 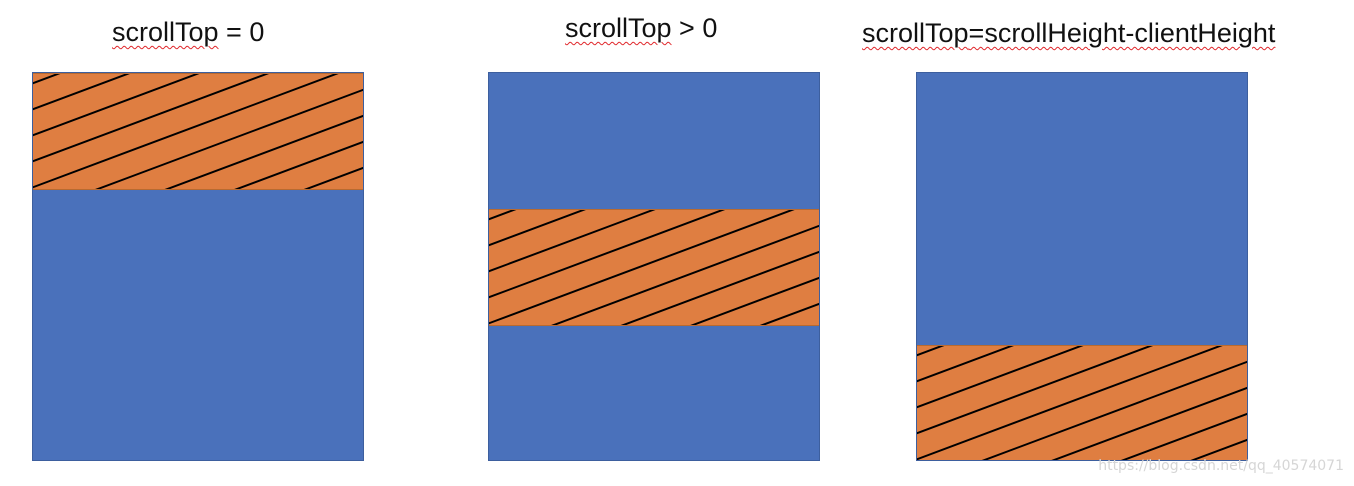 I want to click on panel-2-title: scrollTop > 0, so click(x=641, y=28).